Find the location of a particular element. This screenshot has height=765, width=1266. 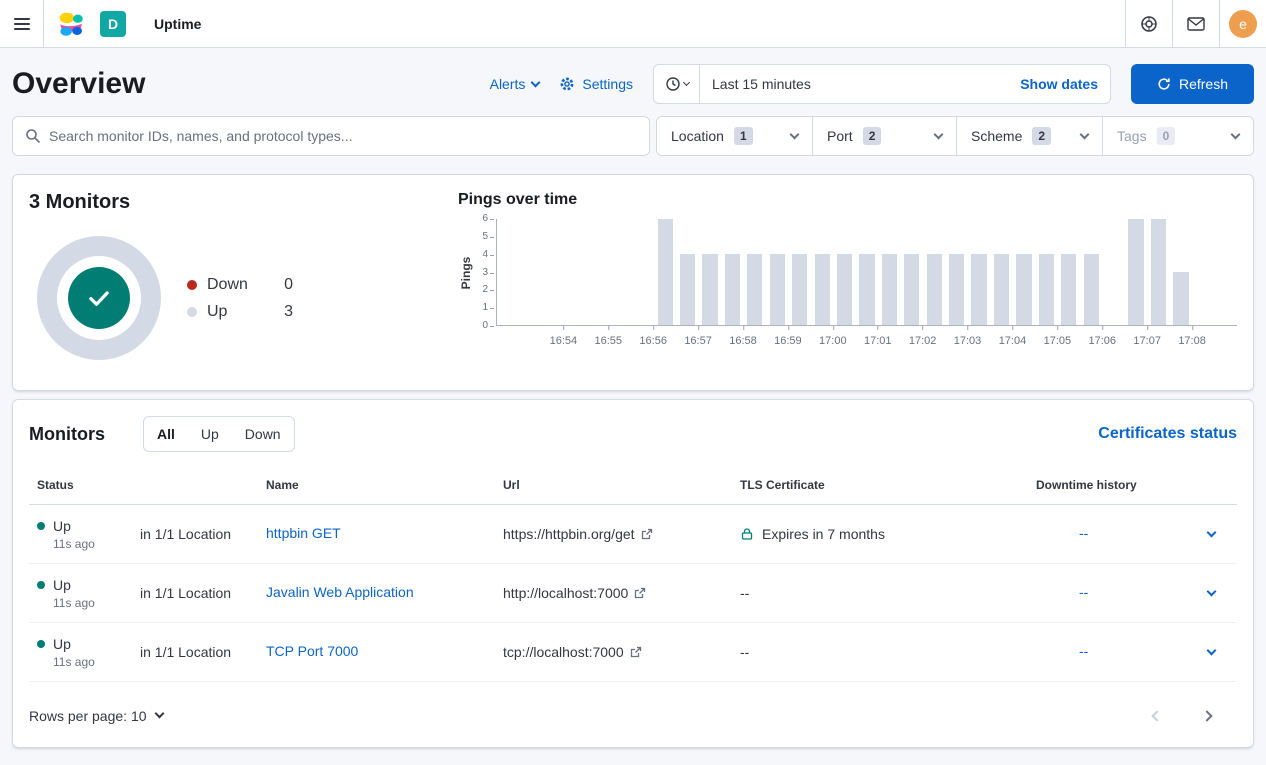

menu-icon is located at coordinates (21, 24).